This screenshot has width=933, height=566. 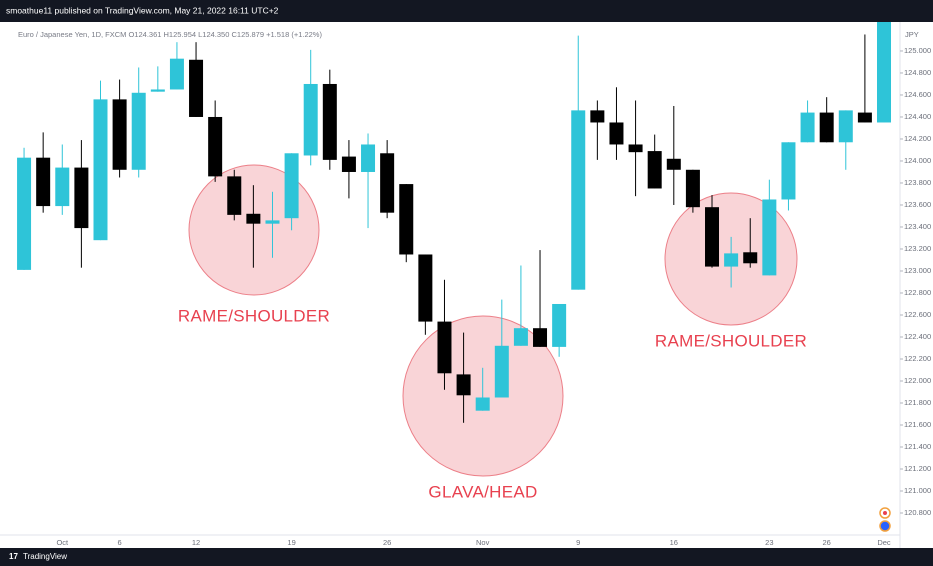 What do you see at coordinates (917, 248) in the screenshot?
I see `y-tick-label: 123.200` at bounding box center [917, 248].